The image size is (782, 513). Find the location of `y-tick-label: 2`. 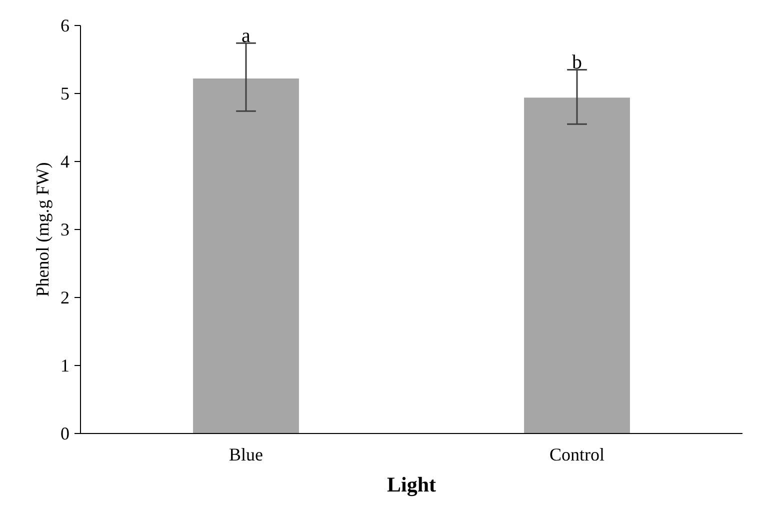

y-tick-label: 2 is located at coordinates (65, 298).